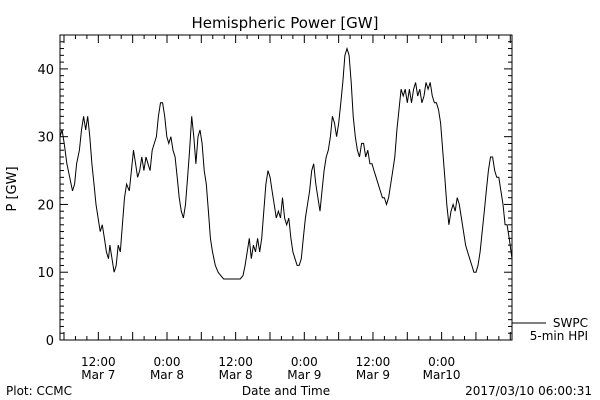 This screenshot has width=600, height=400. I want to click on legend-source: SWPC, so click(570, 323).